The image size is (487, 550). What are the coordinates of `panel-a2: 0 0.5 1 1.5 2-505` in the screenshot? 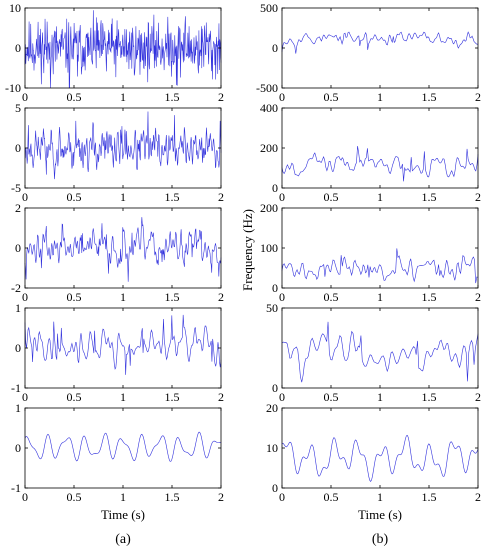 It's located at (117, 152).